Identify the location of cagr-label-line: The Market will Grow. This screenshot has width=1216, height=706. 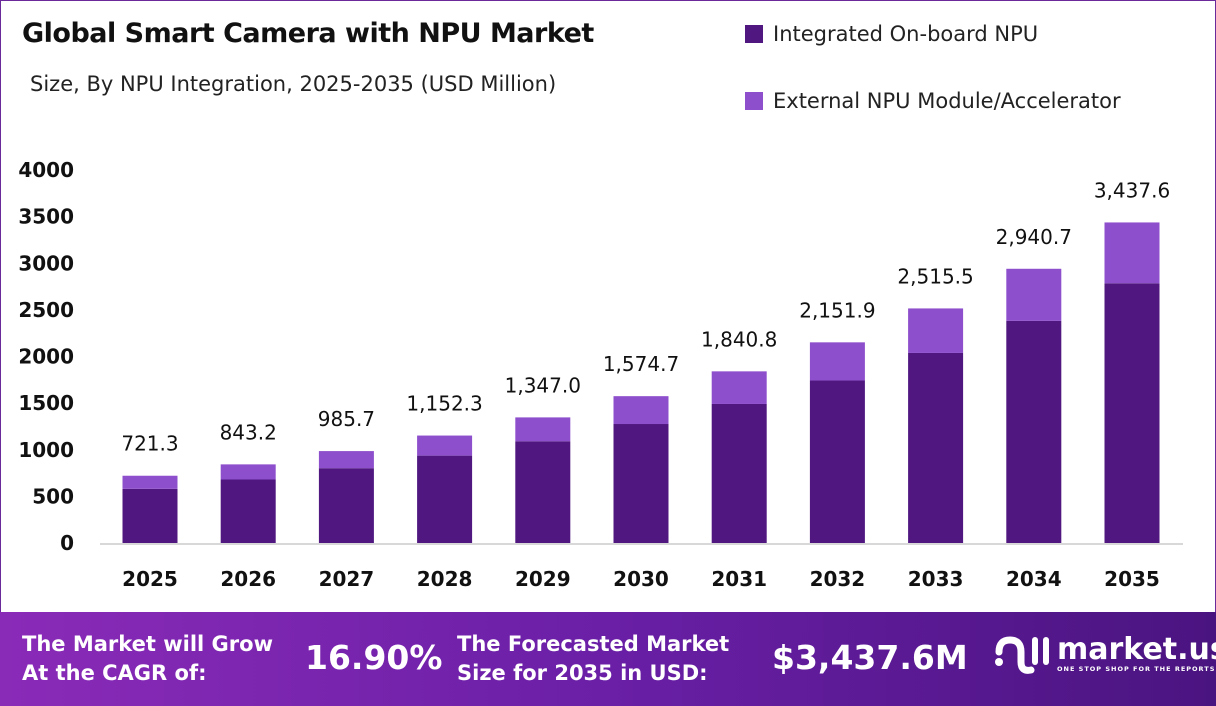
(147, 644).